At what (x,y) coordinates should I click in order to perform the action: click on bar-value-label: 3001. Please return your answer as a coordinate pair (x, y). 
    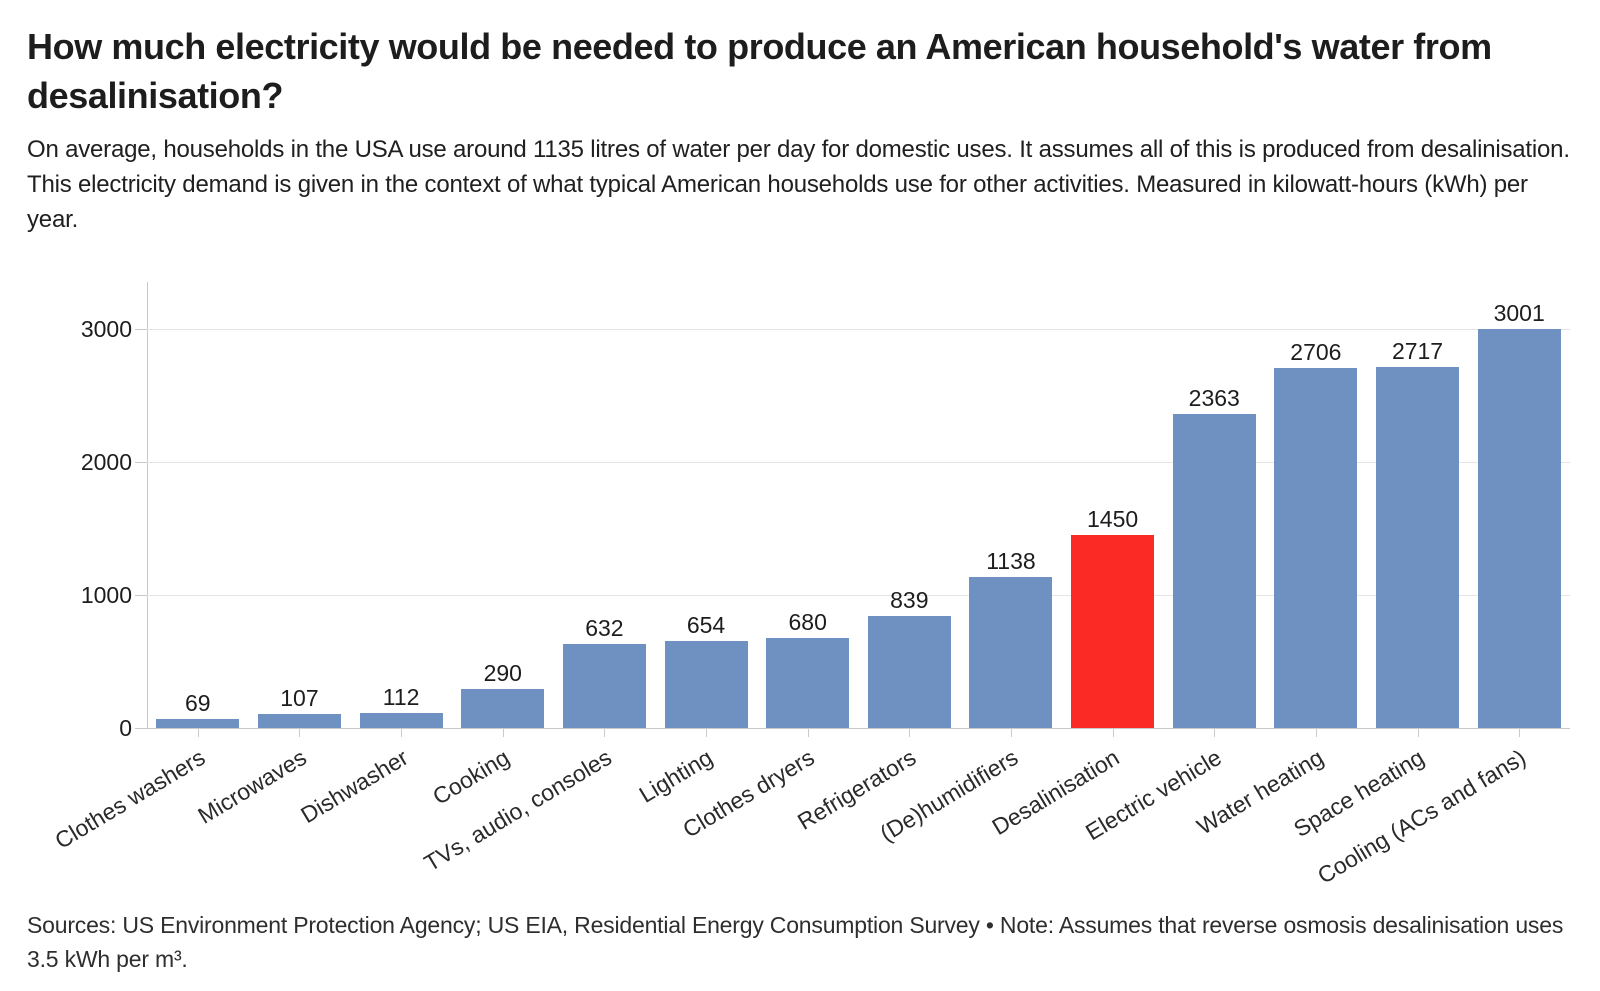
    Looking at the image, I should click on (1519, 313).